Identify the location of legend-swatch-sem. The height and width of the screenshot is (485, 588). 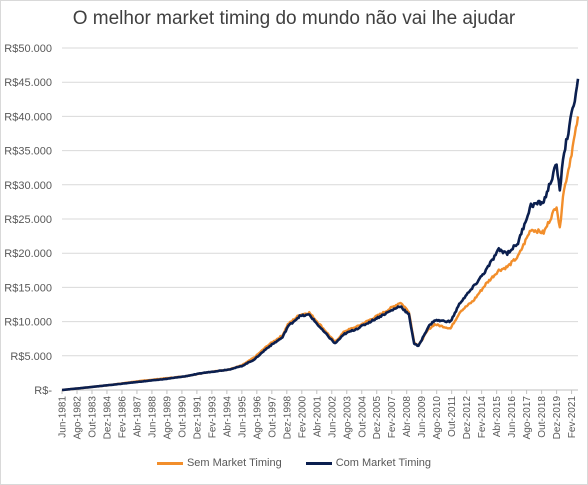
(169, 463).